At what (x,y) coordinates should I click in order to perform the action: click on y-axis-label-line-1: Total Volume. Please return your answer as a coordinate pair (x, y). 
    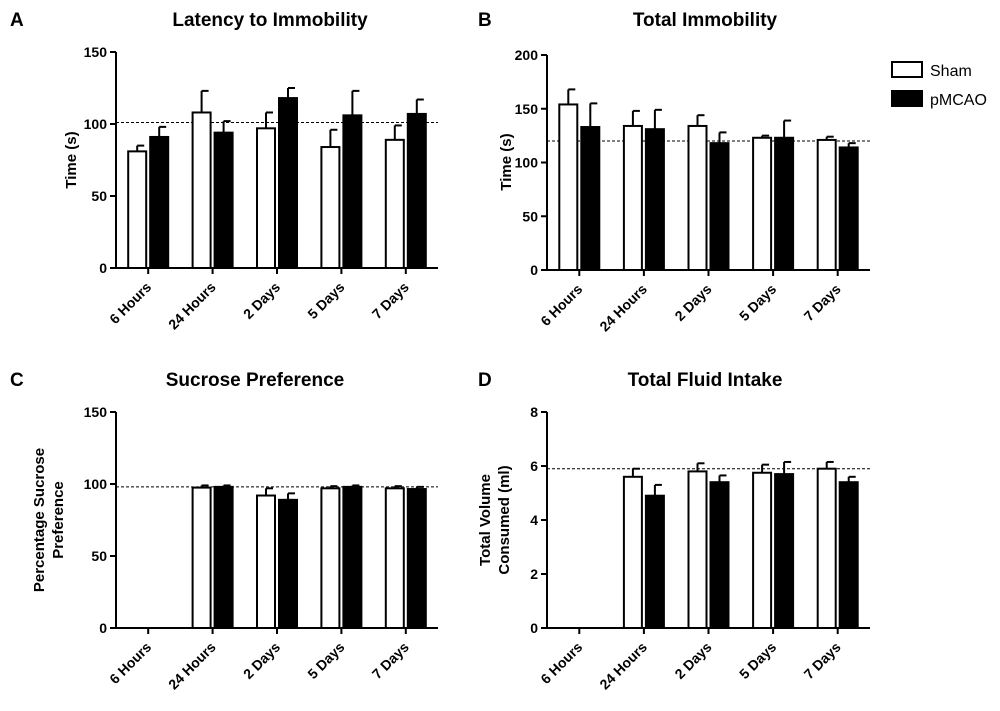
    Looking at the image, I should click on (485, 520).